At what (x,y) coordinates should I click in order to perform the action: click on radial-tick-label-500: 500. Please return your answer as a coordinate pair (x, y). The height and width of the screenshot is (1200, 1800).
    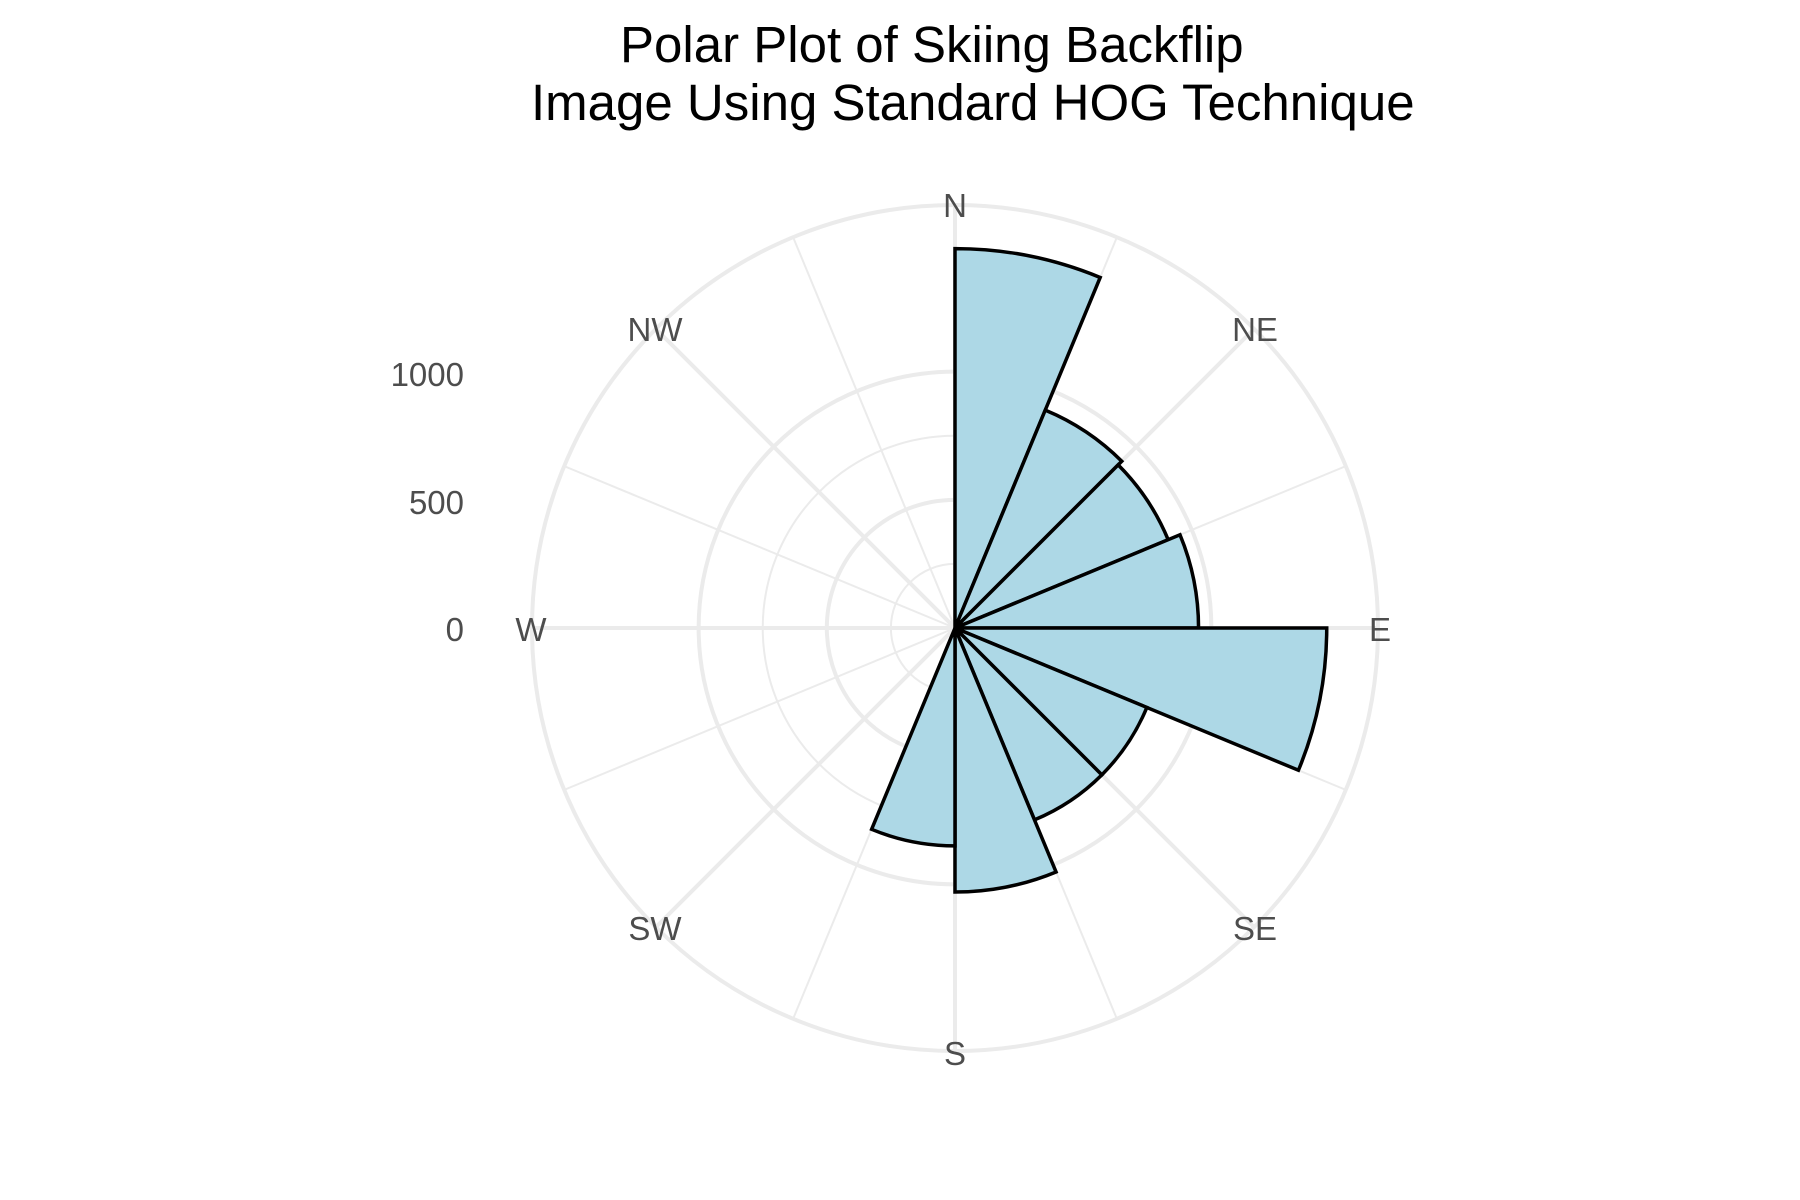
    Looking at the image, I should click on (436, 502).